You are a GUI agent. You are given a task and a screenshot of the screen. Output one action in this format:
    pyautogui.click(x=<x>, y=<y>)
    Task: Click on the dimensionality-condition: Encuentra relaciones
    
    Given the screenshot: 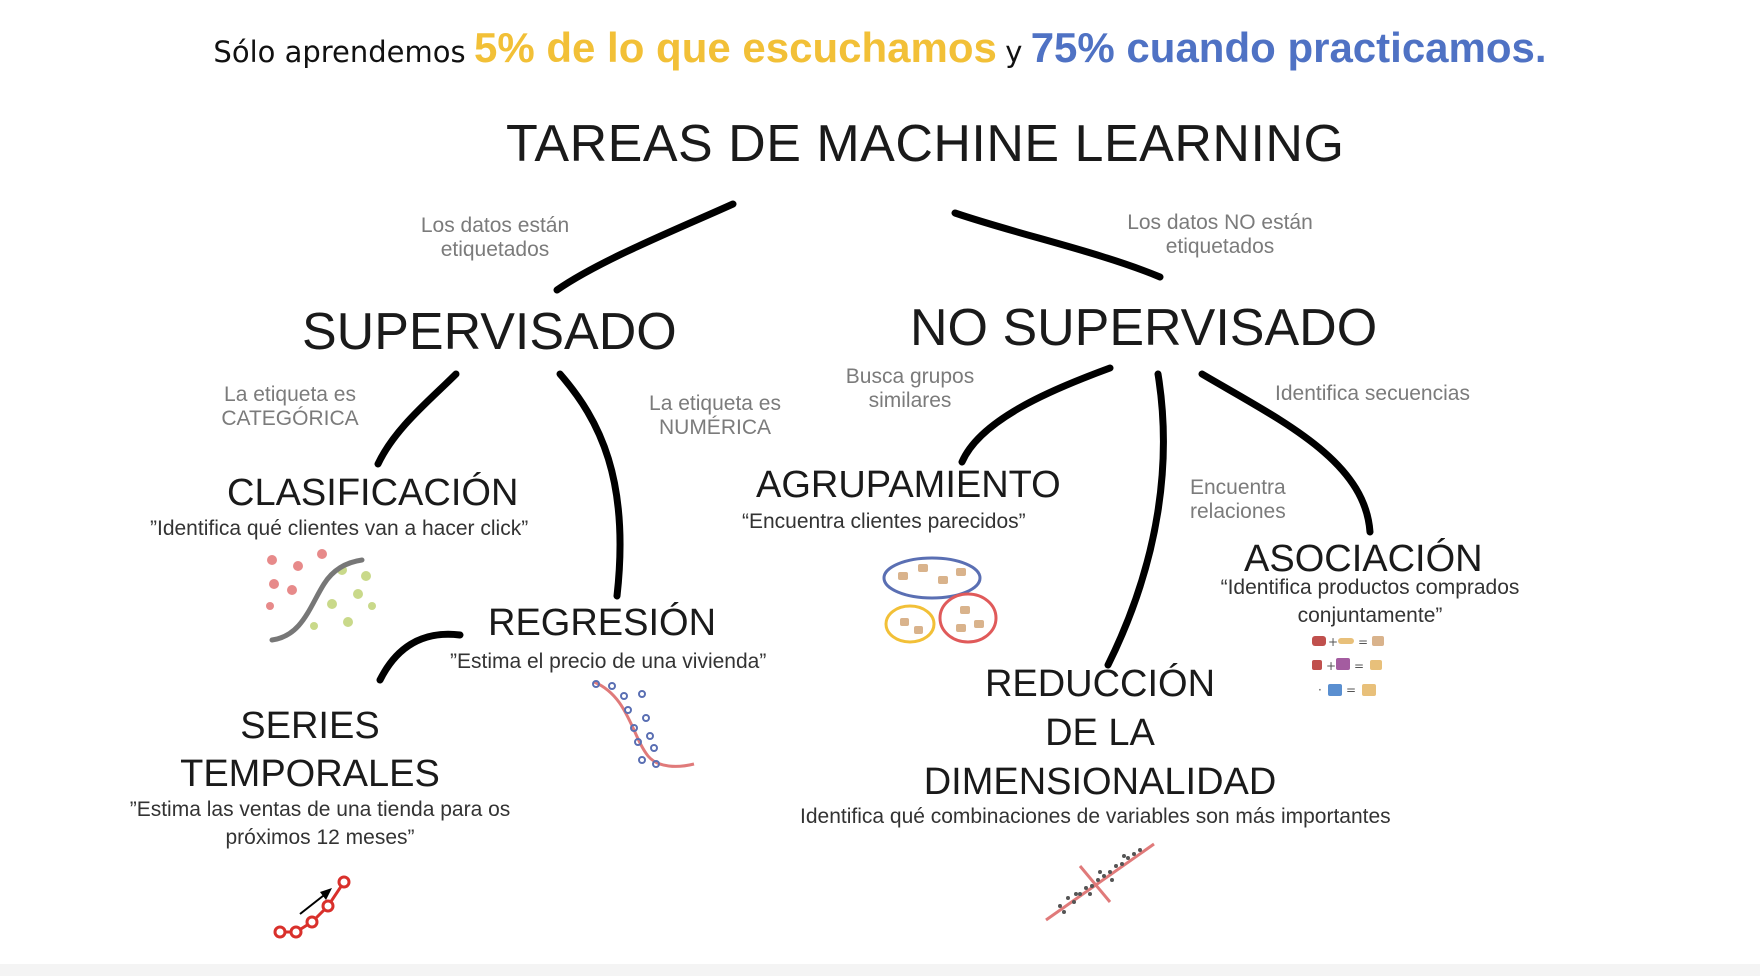 What is the action you would take?
    pyautogui.click(x=1245, y=500)
    